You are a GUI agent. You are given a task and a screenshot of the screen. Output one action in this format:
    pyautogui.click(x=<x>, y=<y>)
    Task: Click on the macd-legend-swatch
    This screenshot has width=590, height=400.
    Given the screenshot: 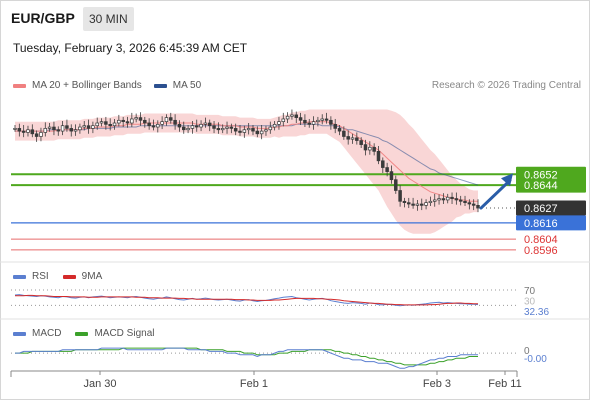 What is the action you would take?
    pyautogui.click(x=19, y=333)
    